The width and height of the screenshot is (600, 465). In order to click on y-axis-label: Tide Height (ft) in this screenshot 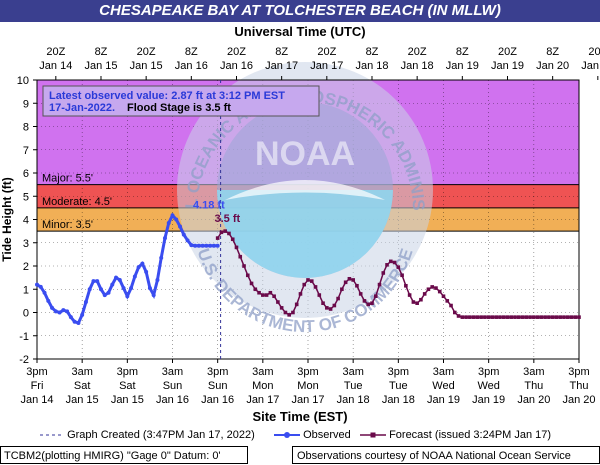, I will do `click(7, 219)`.